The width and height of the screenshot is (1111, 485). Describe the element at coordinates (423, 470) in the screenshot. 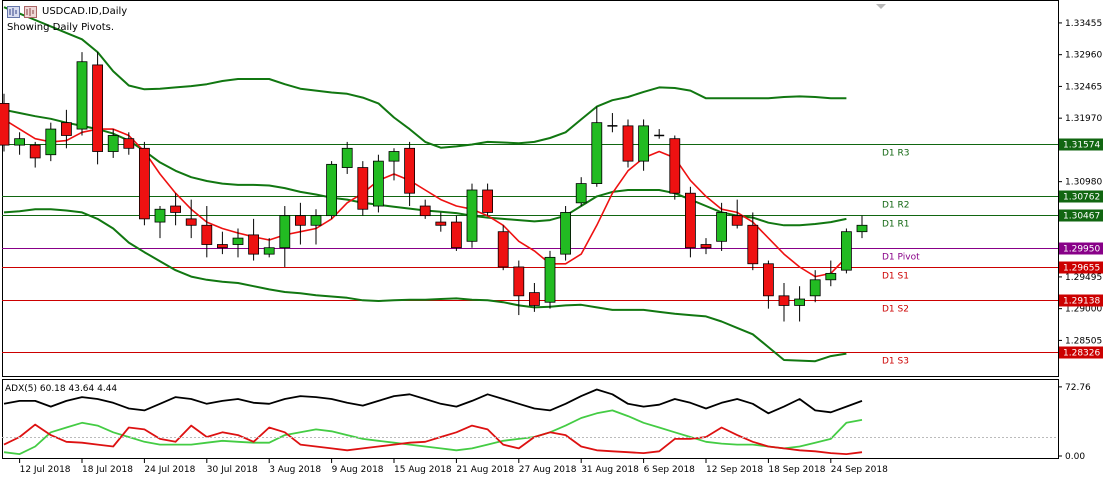

I see `time-tick-label: 15 Aug 2018` at that location.